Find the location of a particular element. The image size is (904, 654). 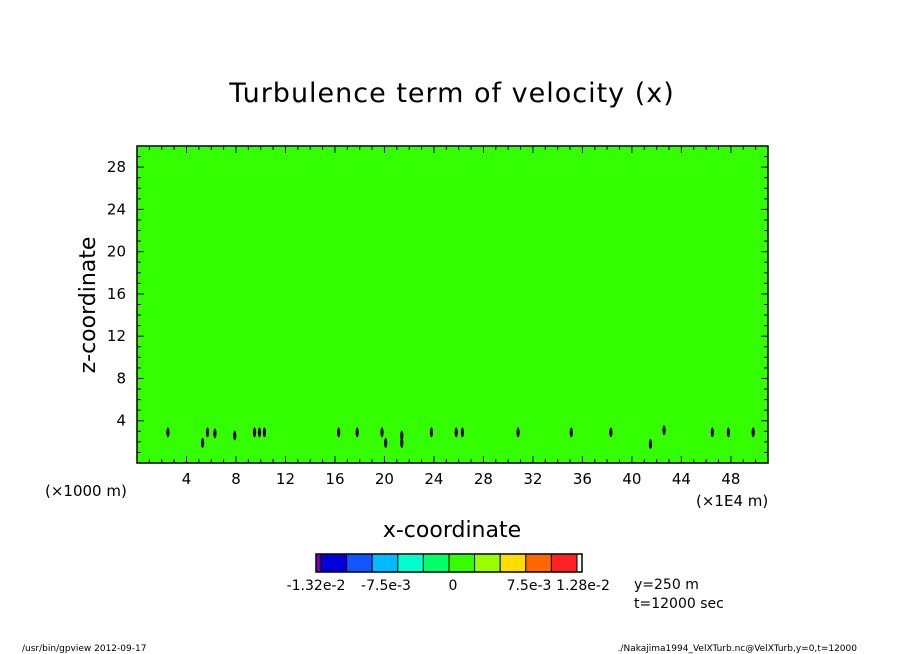

contour-marks is located at coordinates (460, 437).